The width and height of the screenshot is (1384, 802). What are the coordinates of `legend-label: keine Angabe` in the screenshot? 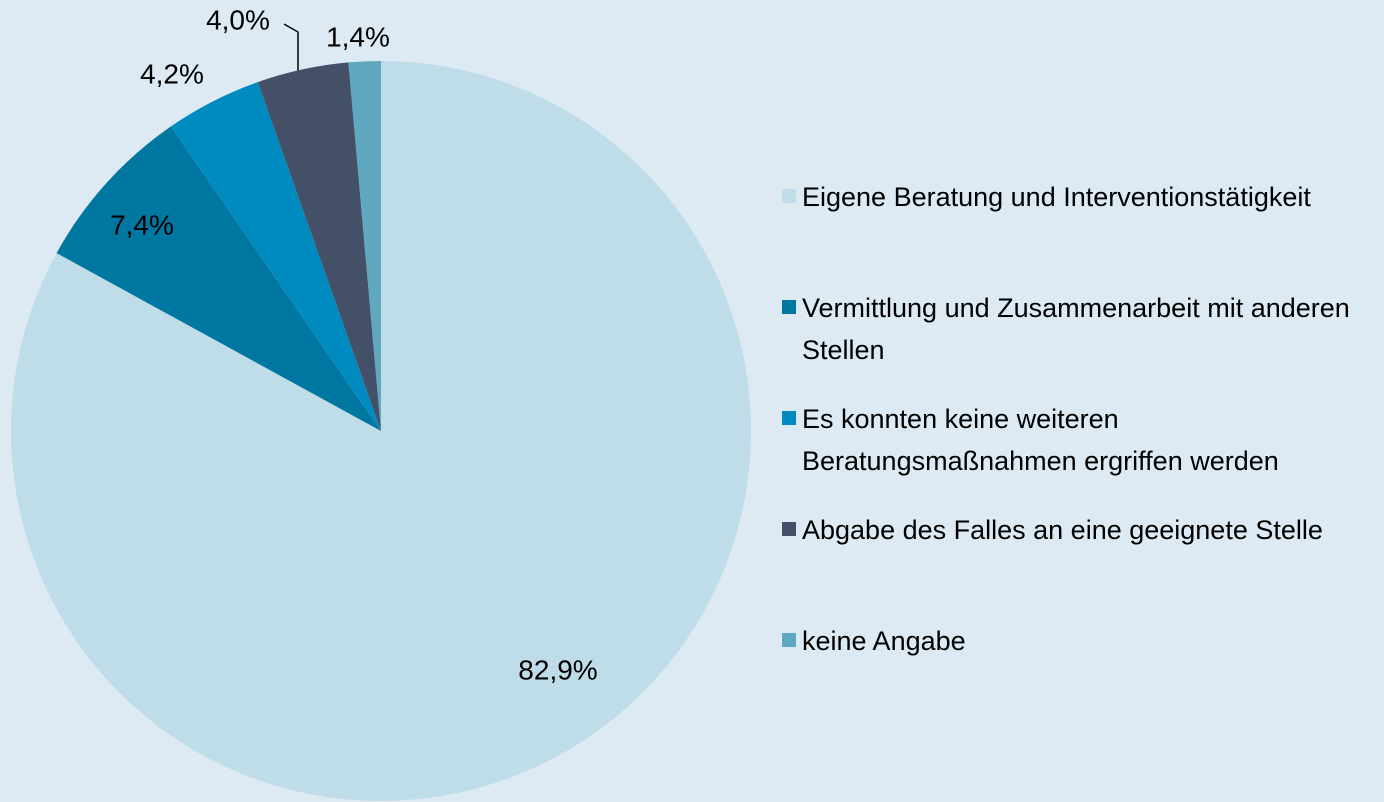 It's located at (884, 641).